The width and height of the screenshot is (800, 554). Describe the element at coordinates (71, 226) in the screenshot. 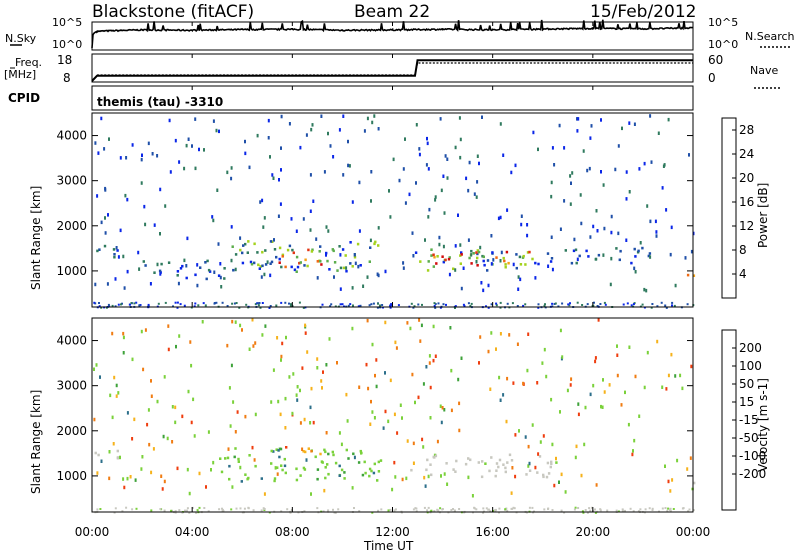

I see `y-tick-label: 2000` at that location.